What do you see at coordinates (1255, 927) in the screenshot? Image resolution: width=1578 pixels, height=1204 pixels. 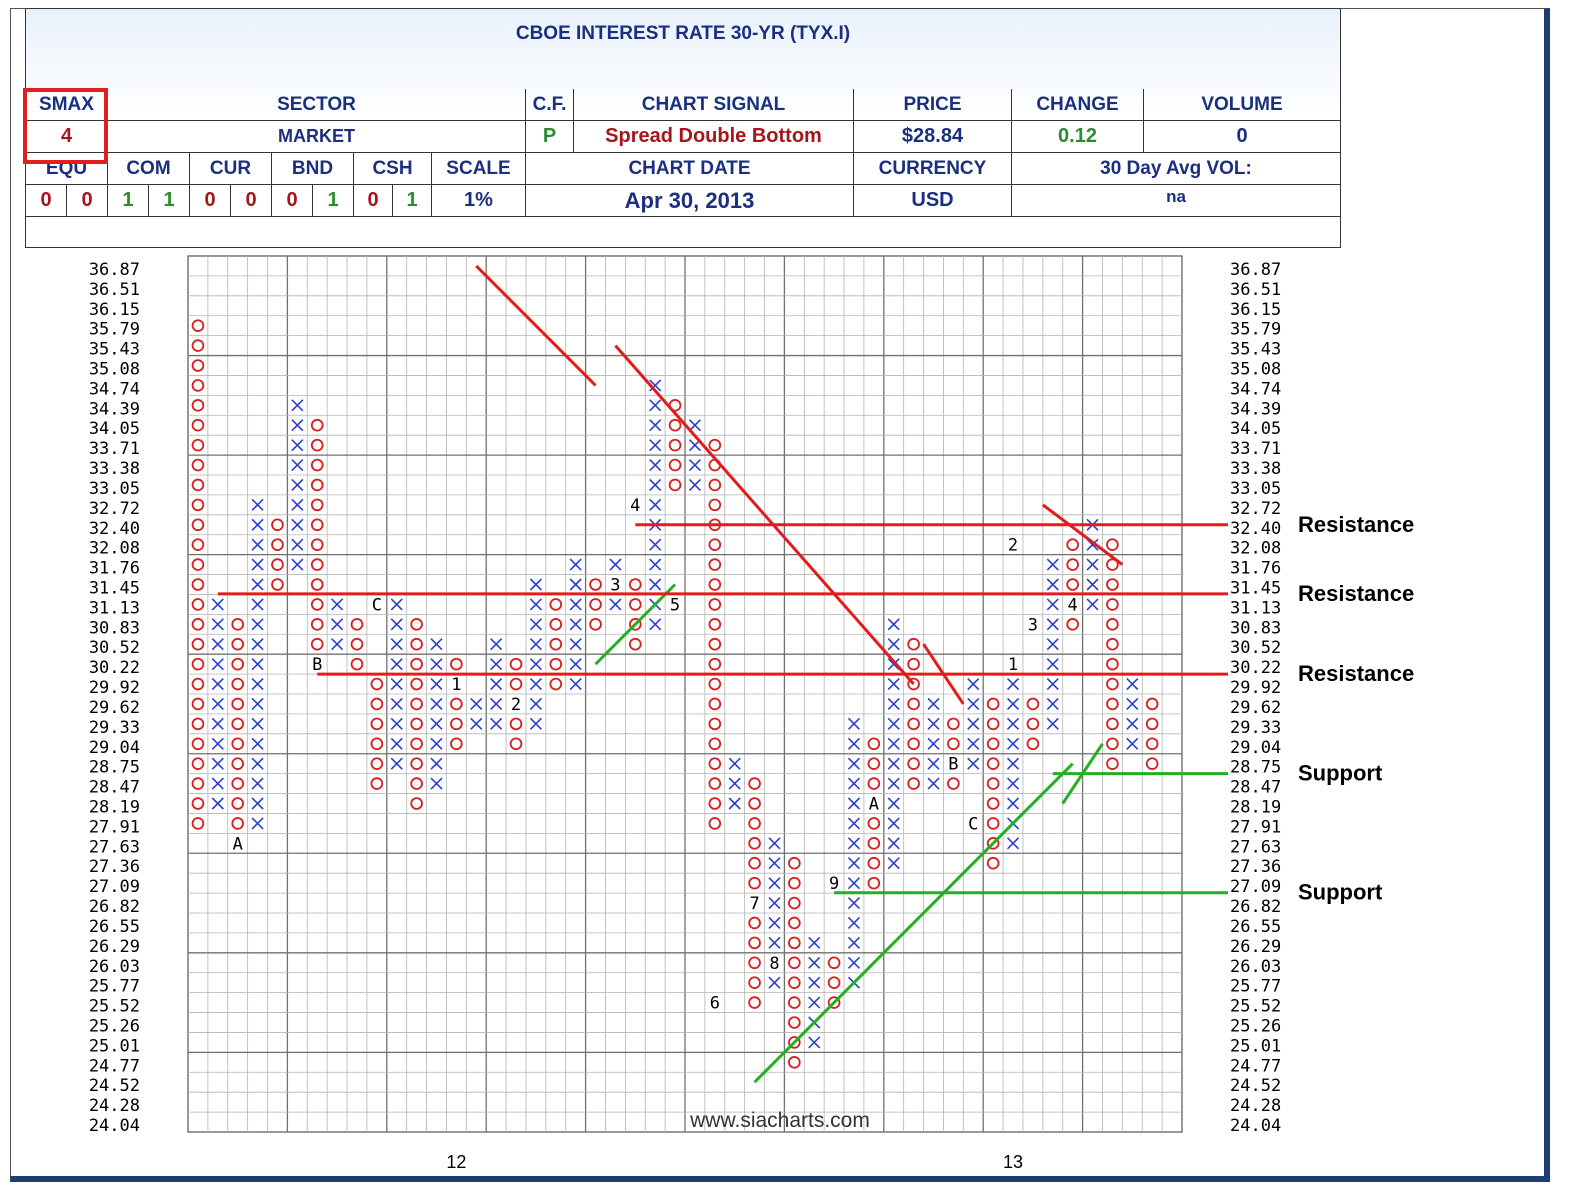 I see `price-label-right: 26.55` at bounding box center [1255, 927].